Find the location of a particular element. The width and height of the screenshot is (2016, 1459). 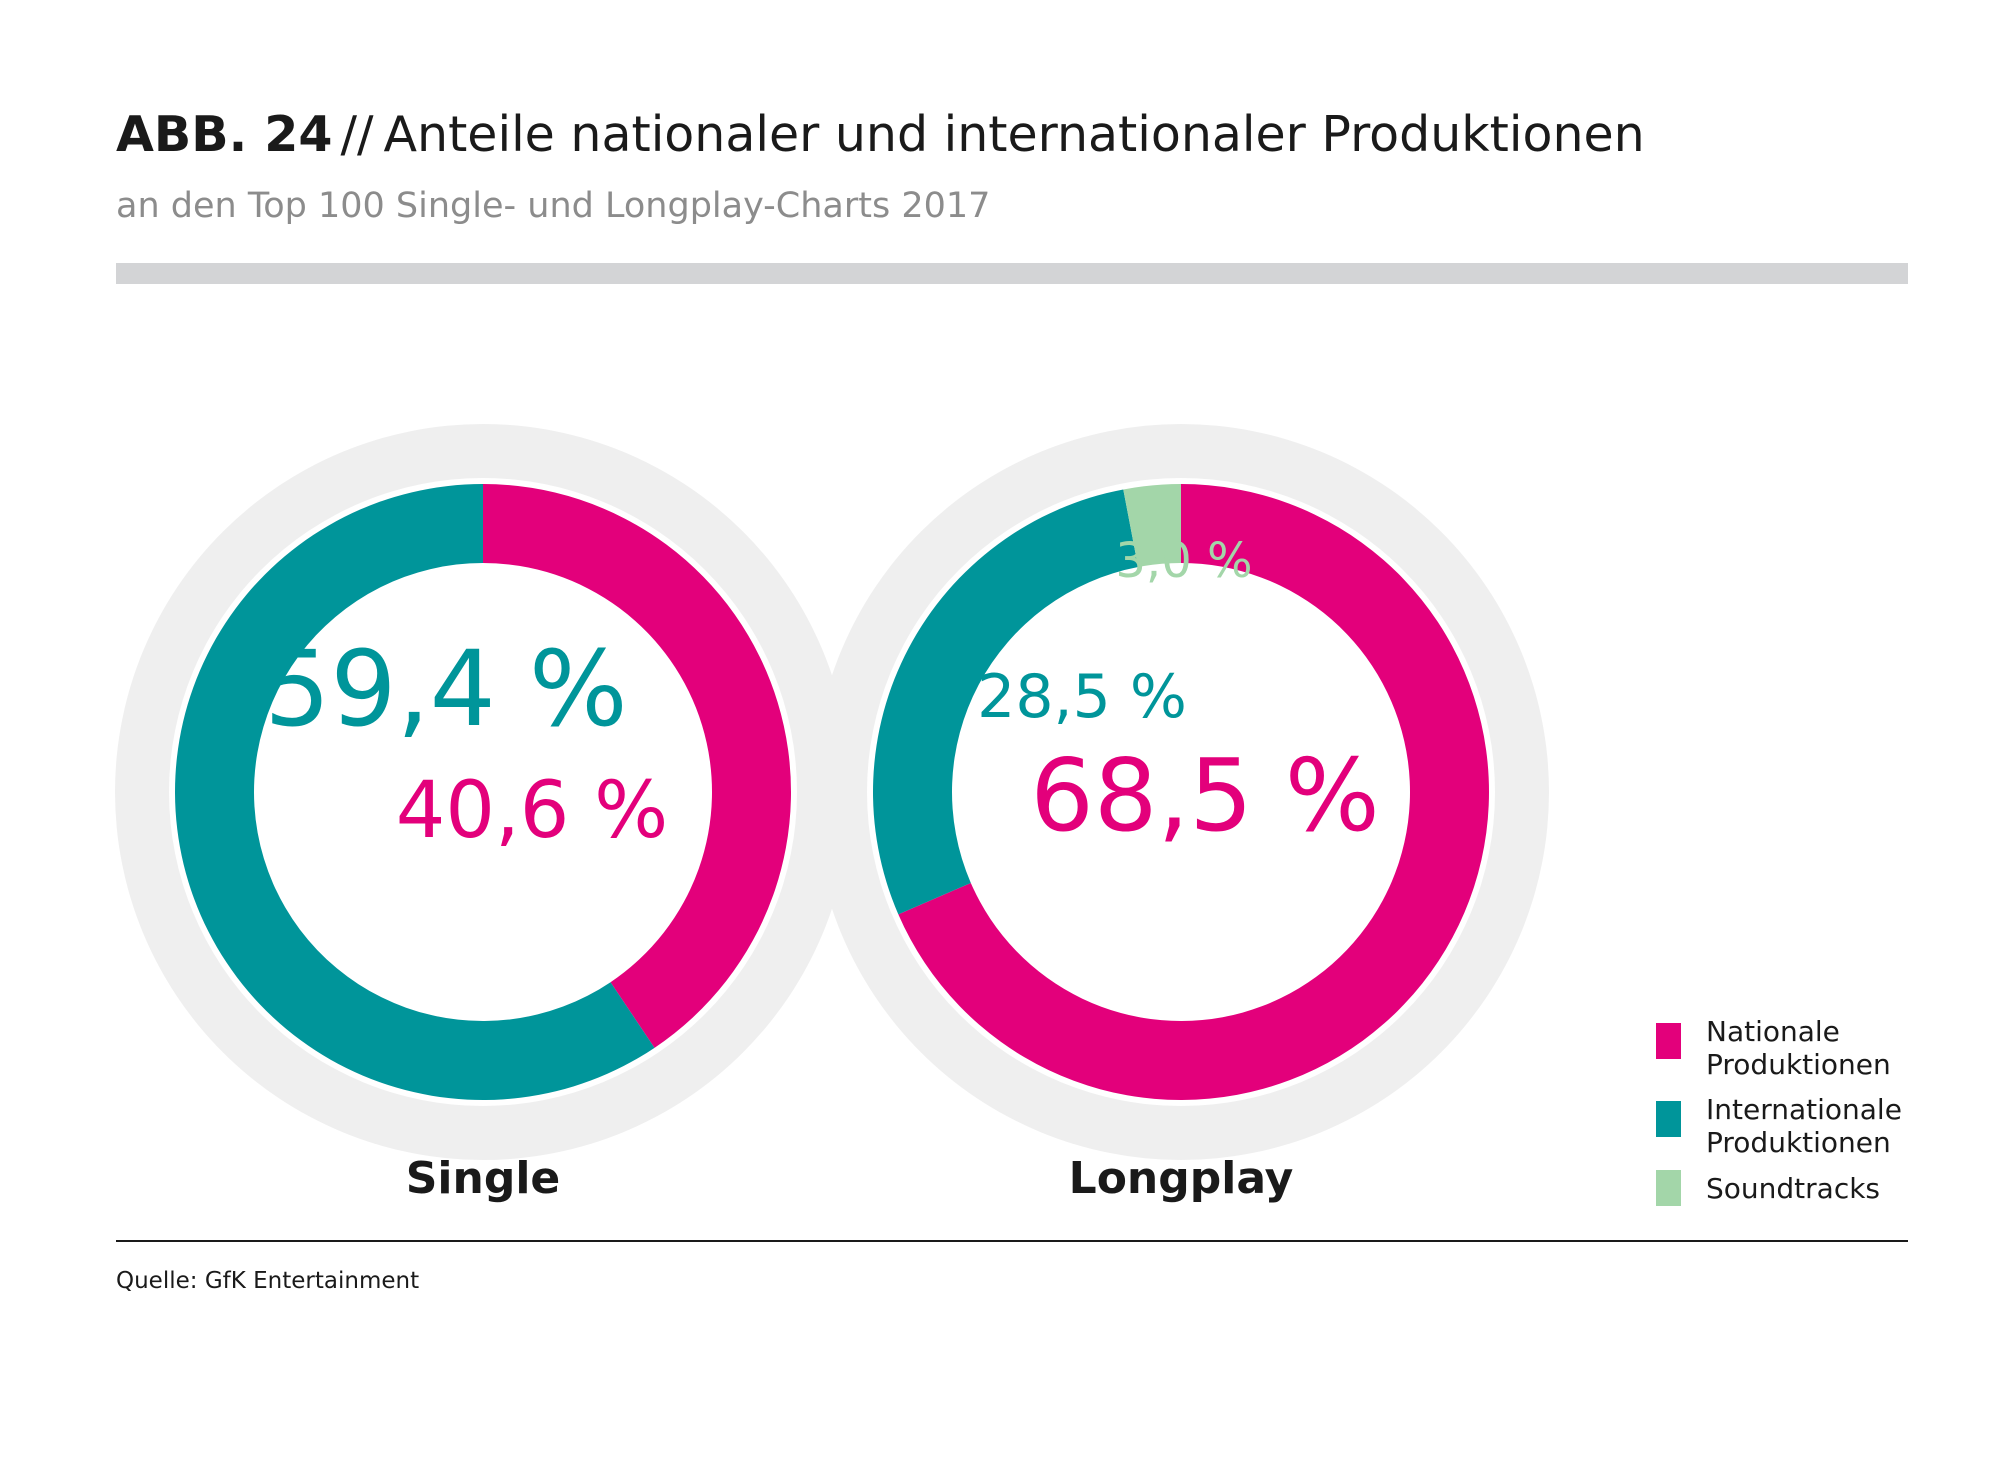

chart-name-single: Single is located at coordinates (483, 1178).